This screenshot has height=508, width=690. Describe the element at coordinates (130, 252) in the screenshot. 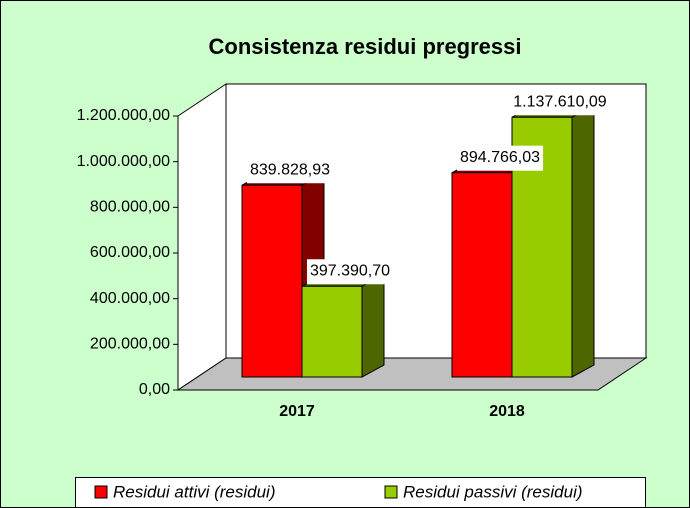

I see `y-tick-label: 600.000,00` at that location.